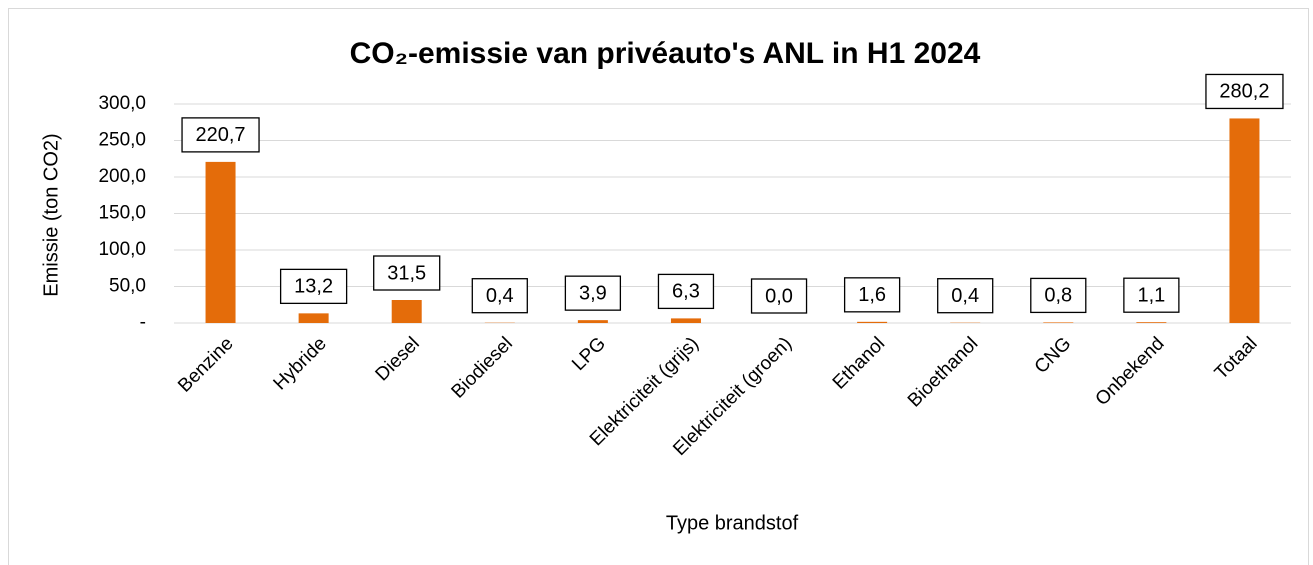  I want to click on data-label: 0,8, so click(1058, 296).